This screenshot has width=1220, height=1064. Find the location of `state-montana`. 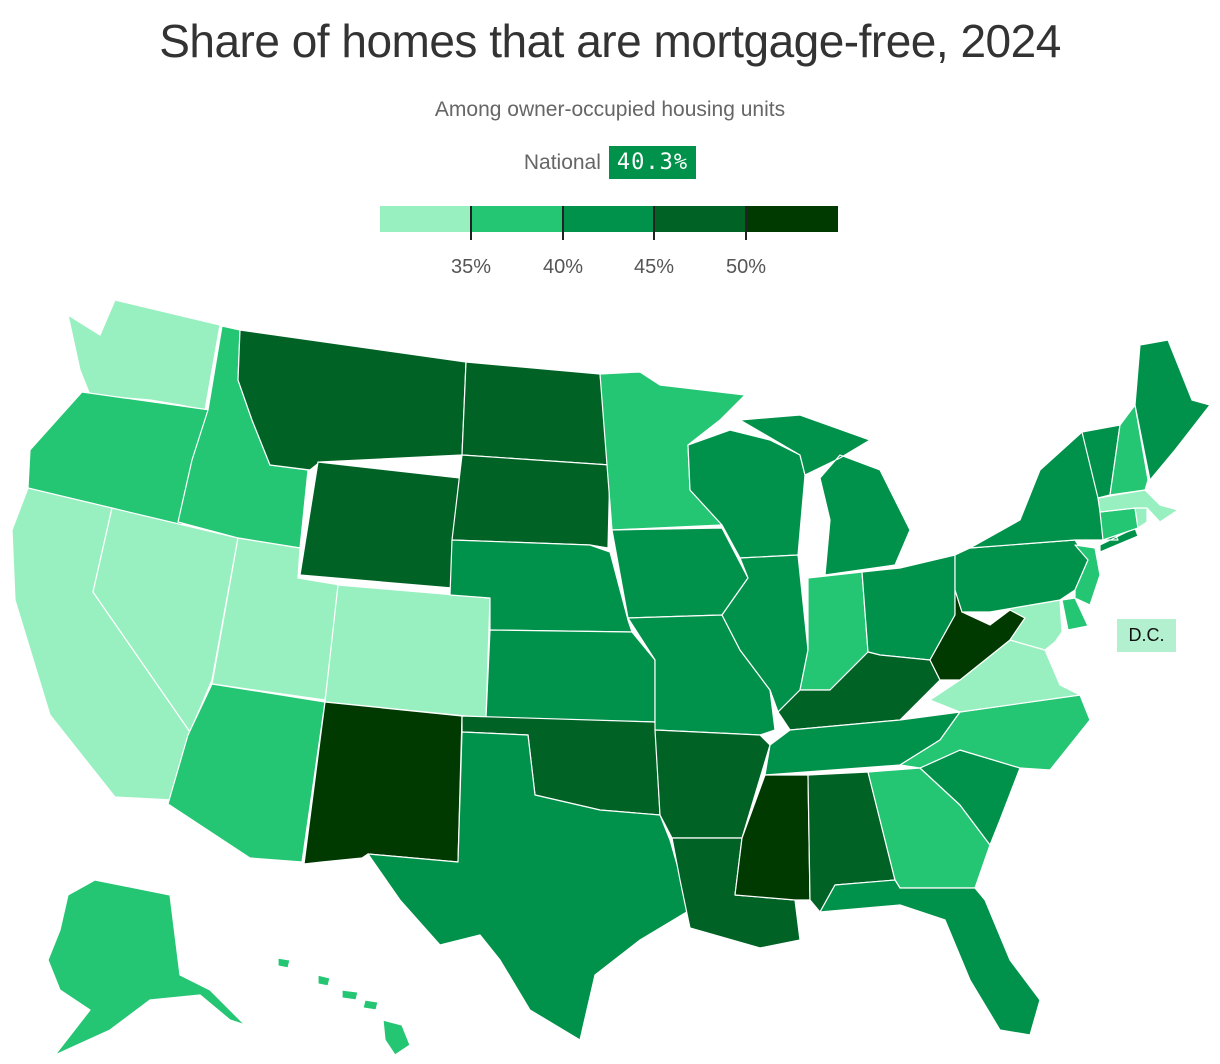

state-montana is located at coordinates (352, 400).